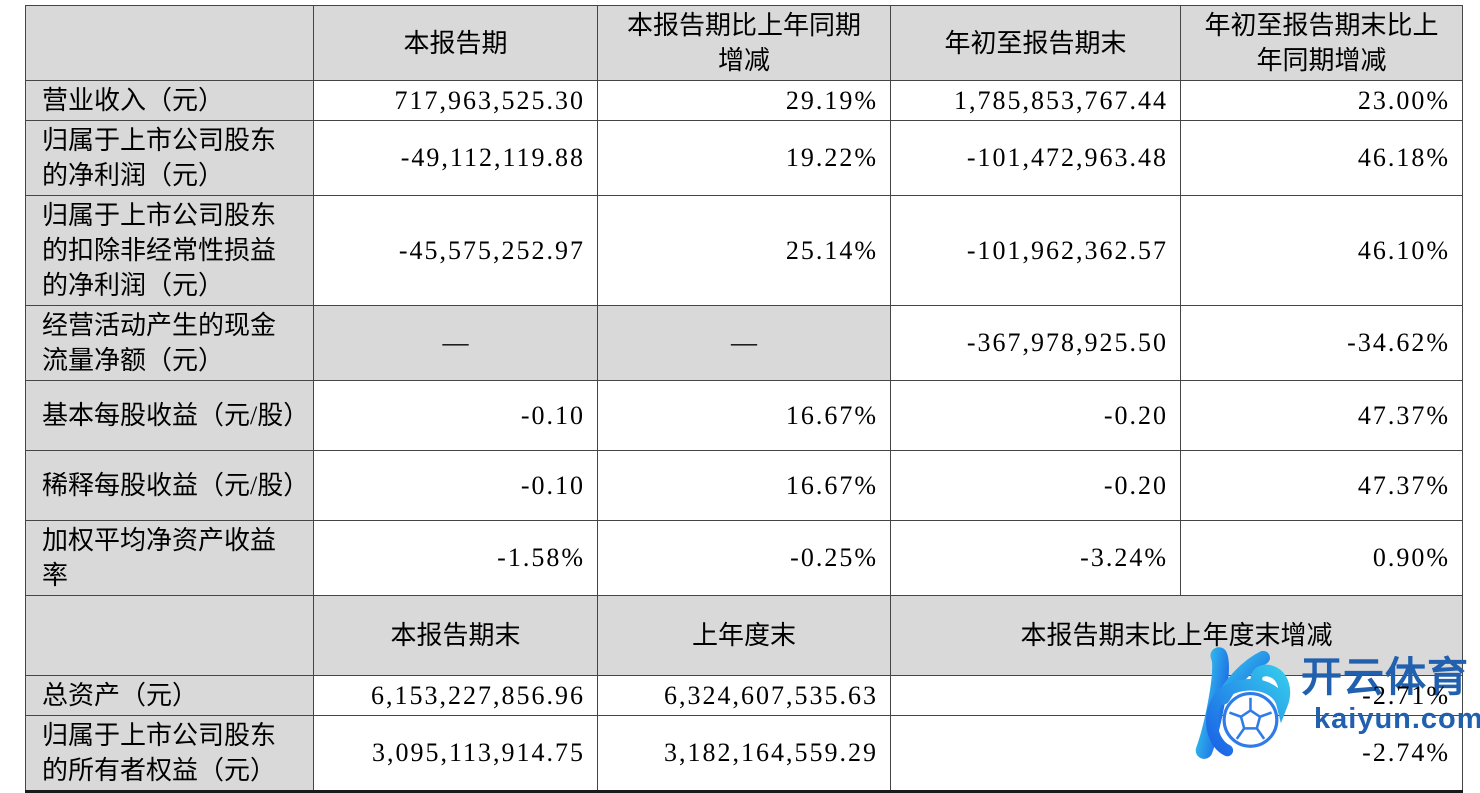 The image size is (1480, 793). What do you see at coordinates (744, 558) in the screenshot?
I see `value-cell: -0.25%` at bounding box center [744, 558].